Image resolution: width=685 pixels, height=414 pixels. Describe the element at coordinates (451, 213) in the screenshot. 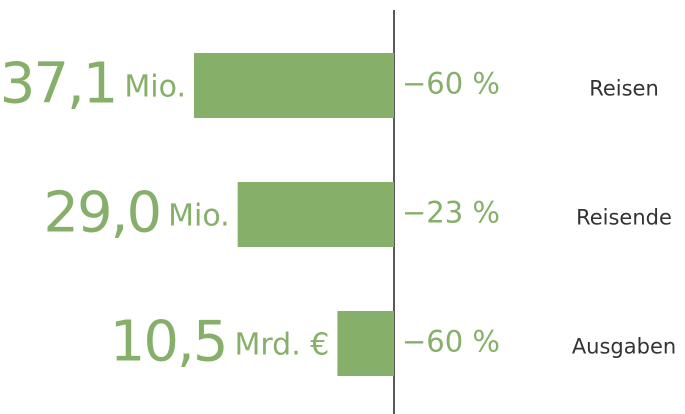

I see `change-label: −23 %` at that location.